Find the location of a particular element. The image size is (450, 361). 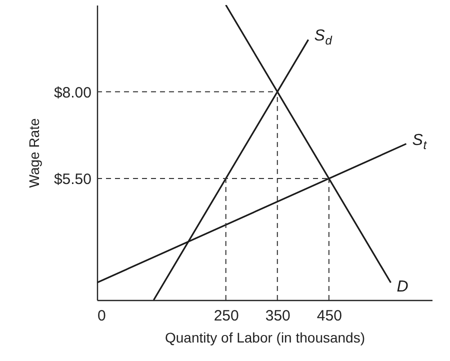

x-tick-label: 350 is located at coordinates (277, 316).